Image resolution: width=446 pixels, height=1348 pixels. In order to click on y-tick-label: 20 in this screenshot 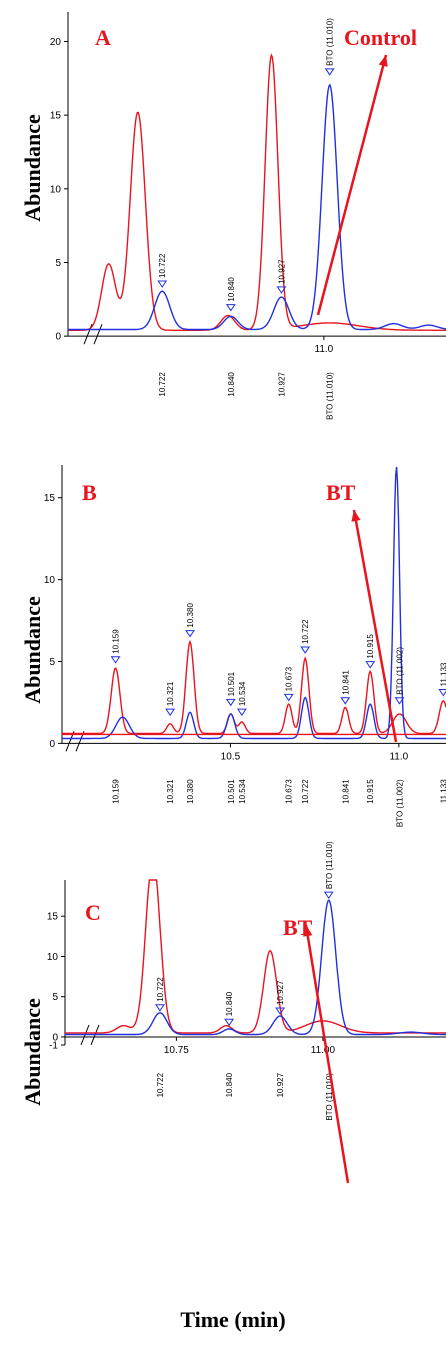, I will do `click(56, 42)`.